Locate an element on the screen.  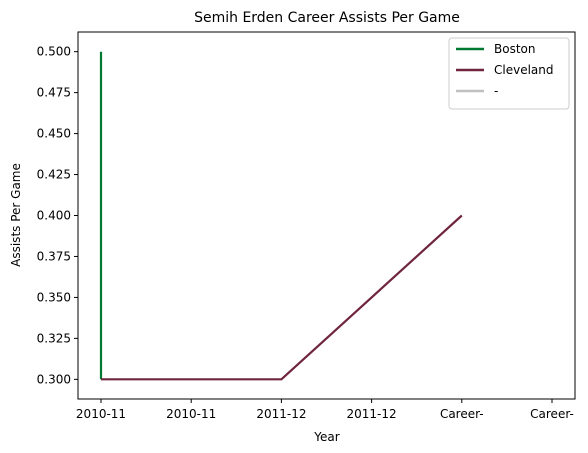
y-tick-label: 0.450 is located at coordinates (54, 134).